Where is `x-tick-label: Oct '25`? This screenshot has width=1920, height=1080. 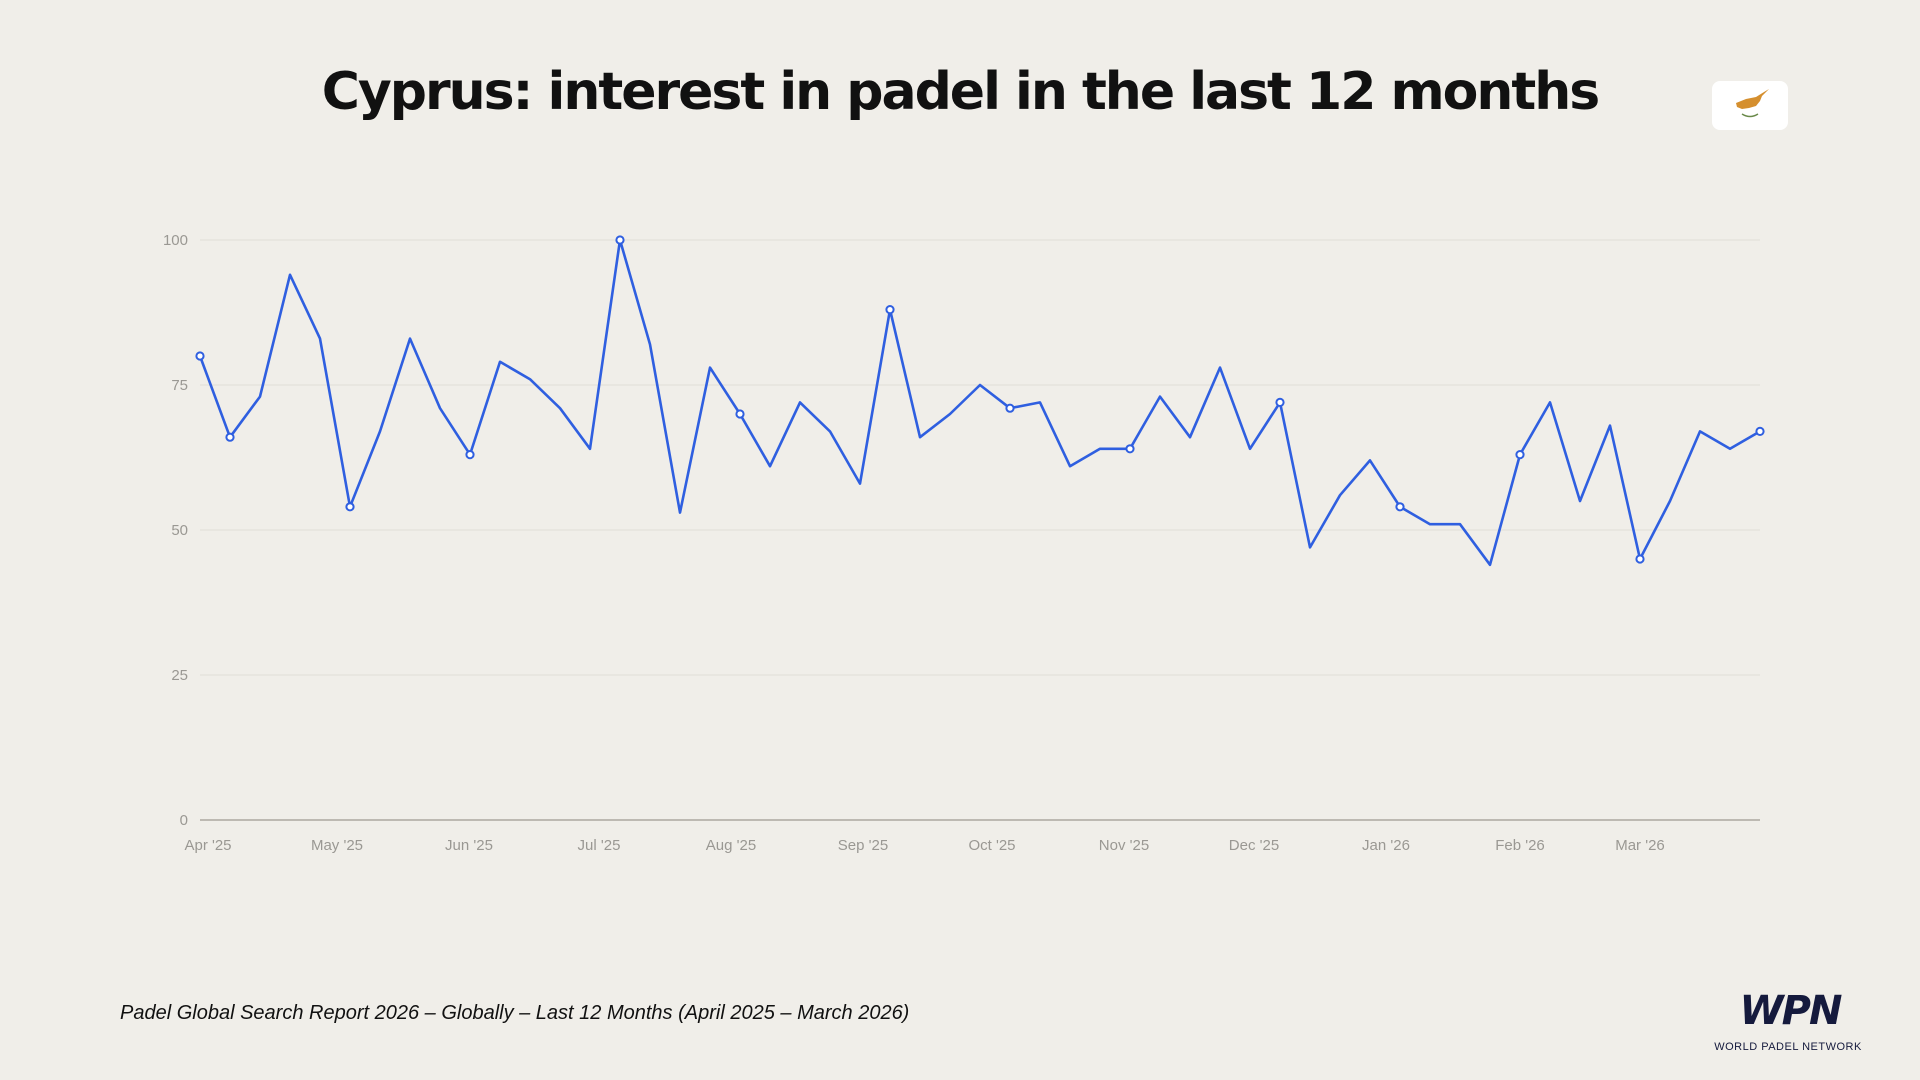
x-tick-label: Oct '25 is located at coordinates (991, 845).